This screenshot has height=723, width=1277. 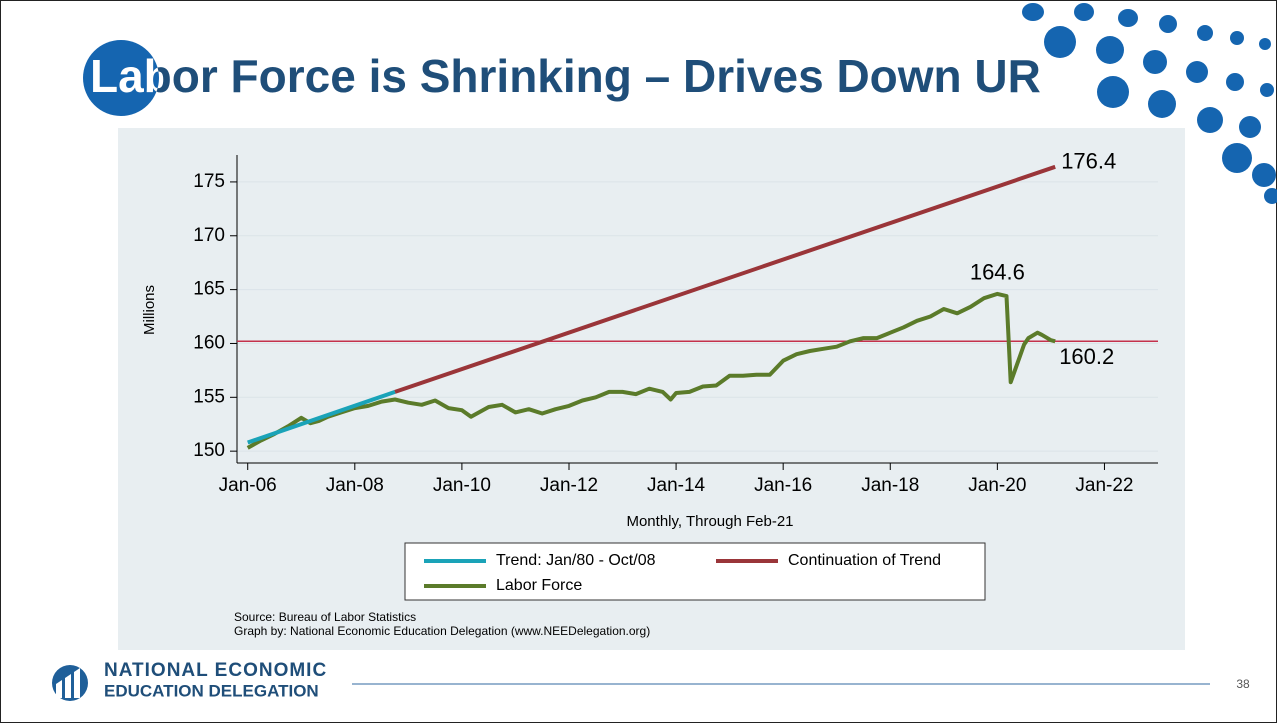 What do you see at coordinates (215, 670) in the screenshot?
I see `logo-line1: NATIONAL ECONOMIC` at bounding box center [215, 670].